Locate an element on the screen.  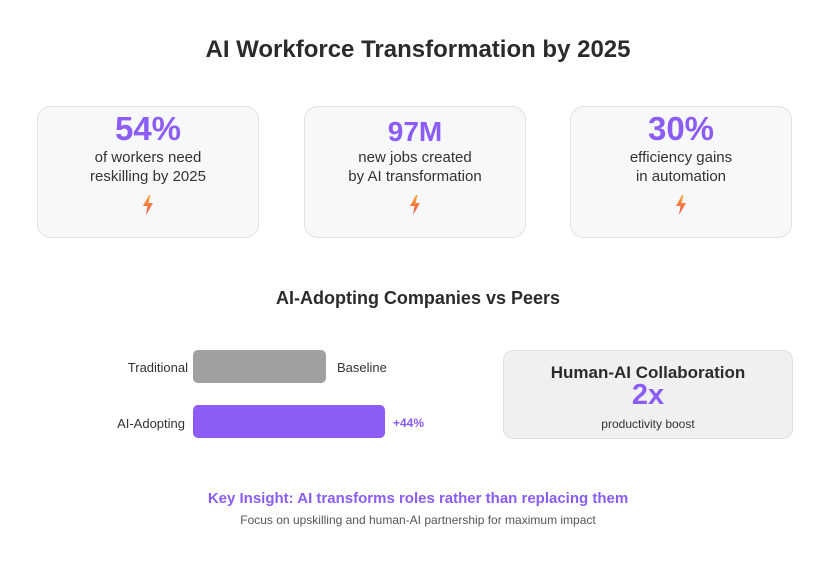
bar-note-increase: +44% is located at coordinates (409, 423).